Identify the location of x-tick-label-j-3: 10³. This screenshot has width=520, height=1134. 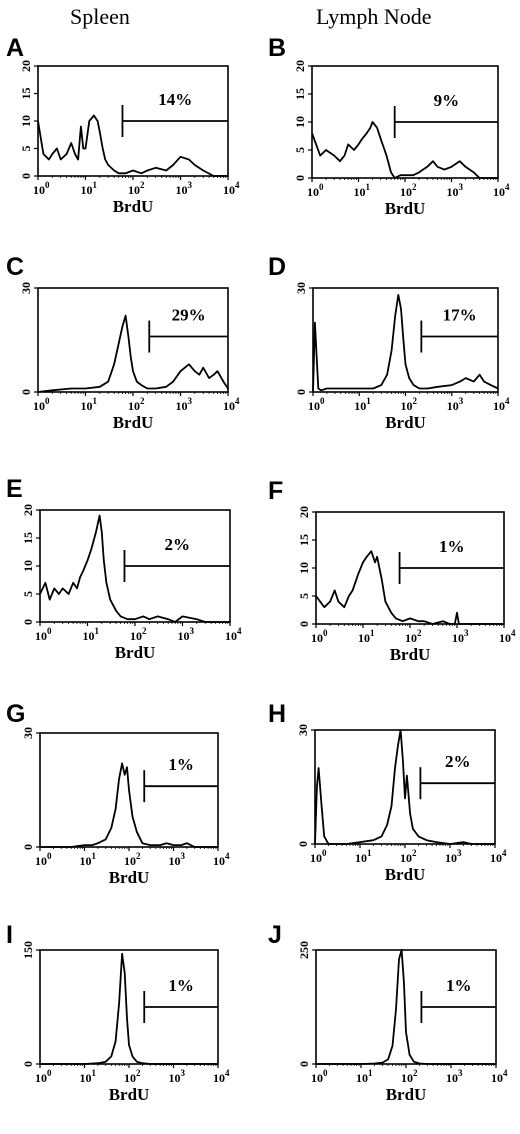
(454, 1076).